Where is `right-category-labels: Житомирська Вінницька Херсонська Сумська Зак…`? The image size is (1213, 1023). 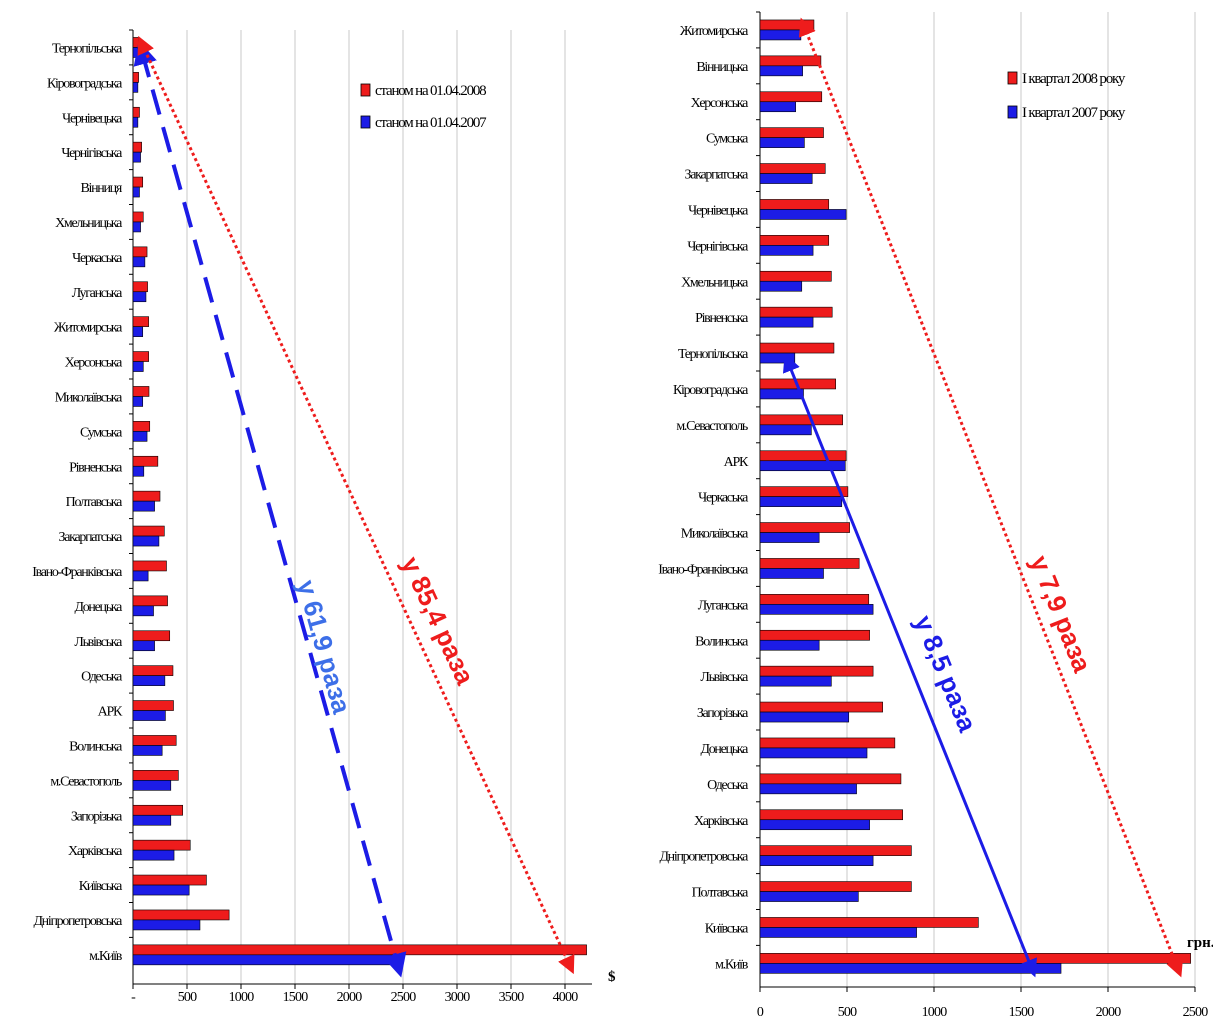
right-category-labels: Житомирська Вінницька Херсонська Сумська Зак… is located at coordinates (704, 498).